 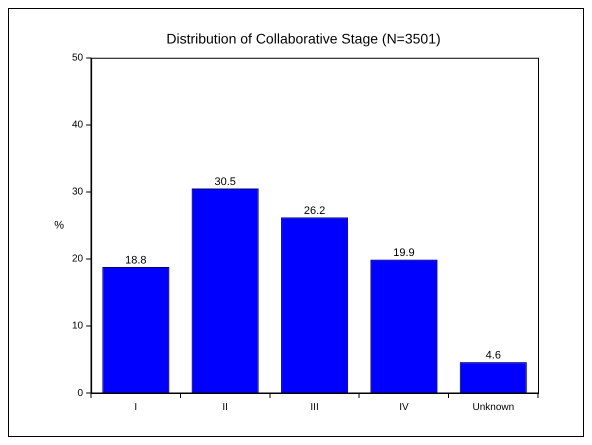 I want to click on y-tick-label: 30, so click(x=78, y=192).